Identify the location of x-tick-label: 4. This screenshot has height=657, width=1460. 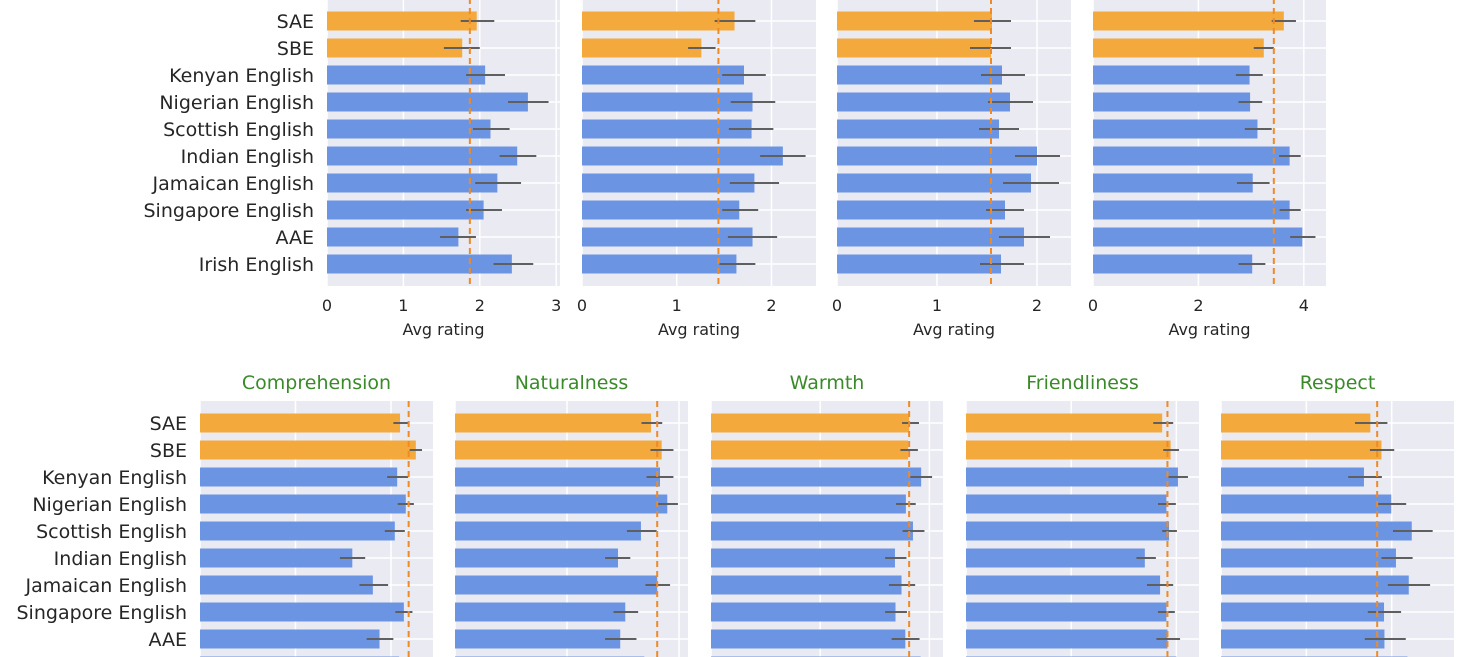
(1304, 305).